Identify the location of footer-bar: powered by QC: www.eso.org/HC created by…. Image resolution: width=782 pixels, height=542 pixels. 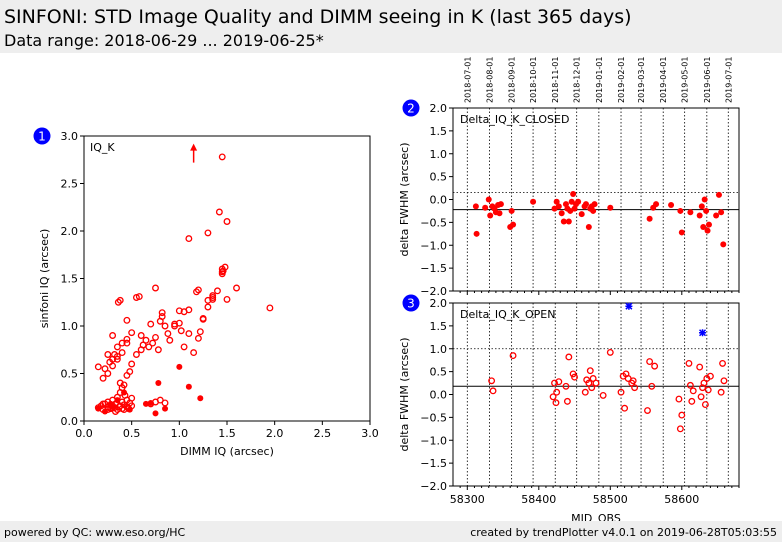
(391, 531).